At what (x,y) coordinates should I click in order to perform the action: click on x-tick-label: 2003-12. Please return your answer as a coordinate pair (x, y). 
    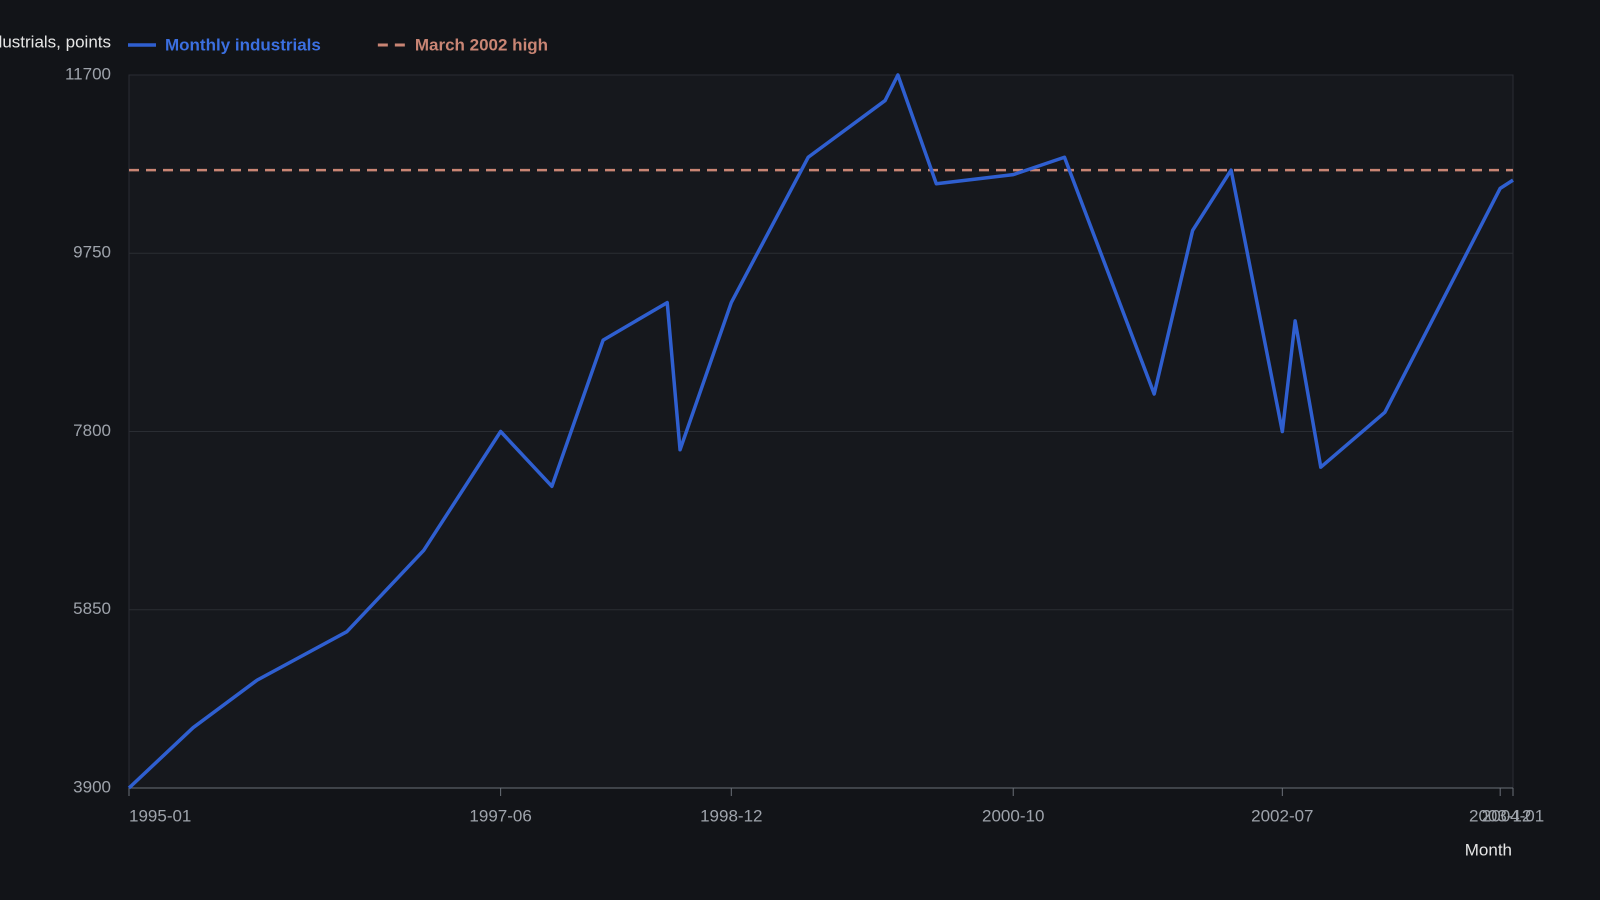
    Looking at the image, I should click on (1500, 815).